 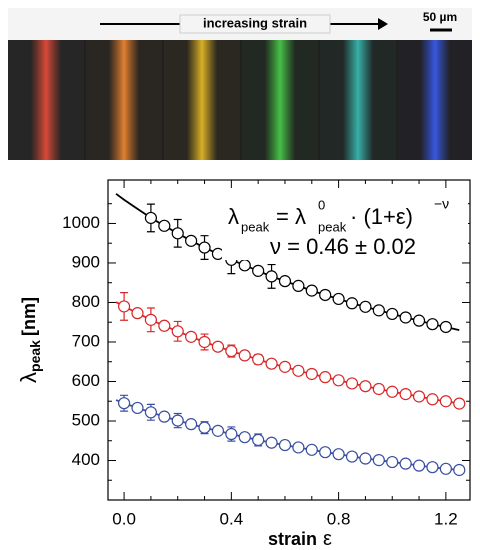 I want to click on y-tick-label: 1000, so click(x=81, y=222).